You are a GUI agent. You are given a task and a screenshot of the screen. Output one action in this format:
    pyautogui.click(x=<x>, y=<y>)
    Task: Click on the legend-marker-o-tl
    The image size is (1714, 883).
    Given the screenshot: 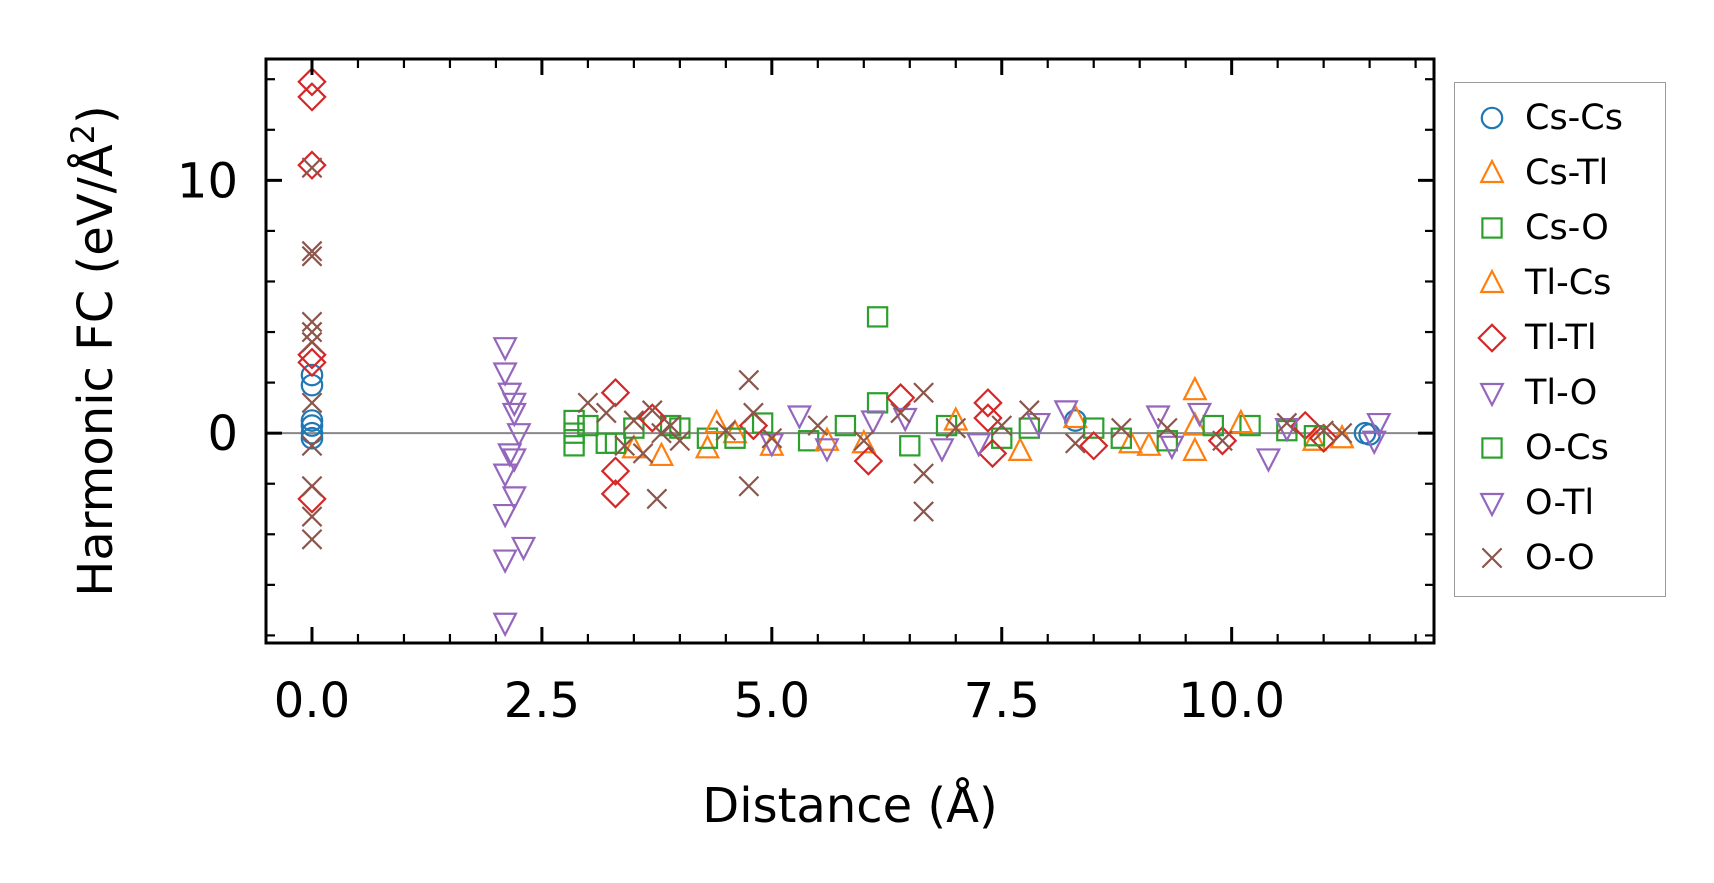 What is the action you would take?
    pyautogui.click(x=1492, y=505)
    